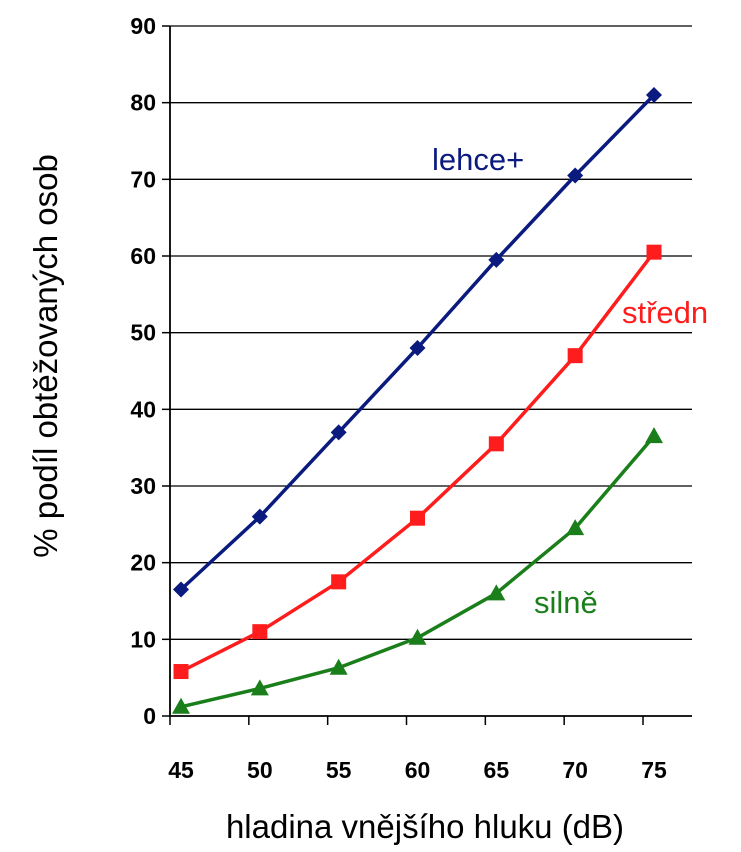 The width and height of the screenshot is (741, 852). What do you see at coordinates (143, 179) in the screenshot?
I see `y-tick-label: 70` at bounding box center [143, 179].